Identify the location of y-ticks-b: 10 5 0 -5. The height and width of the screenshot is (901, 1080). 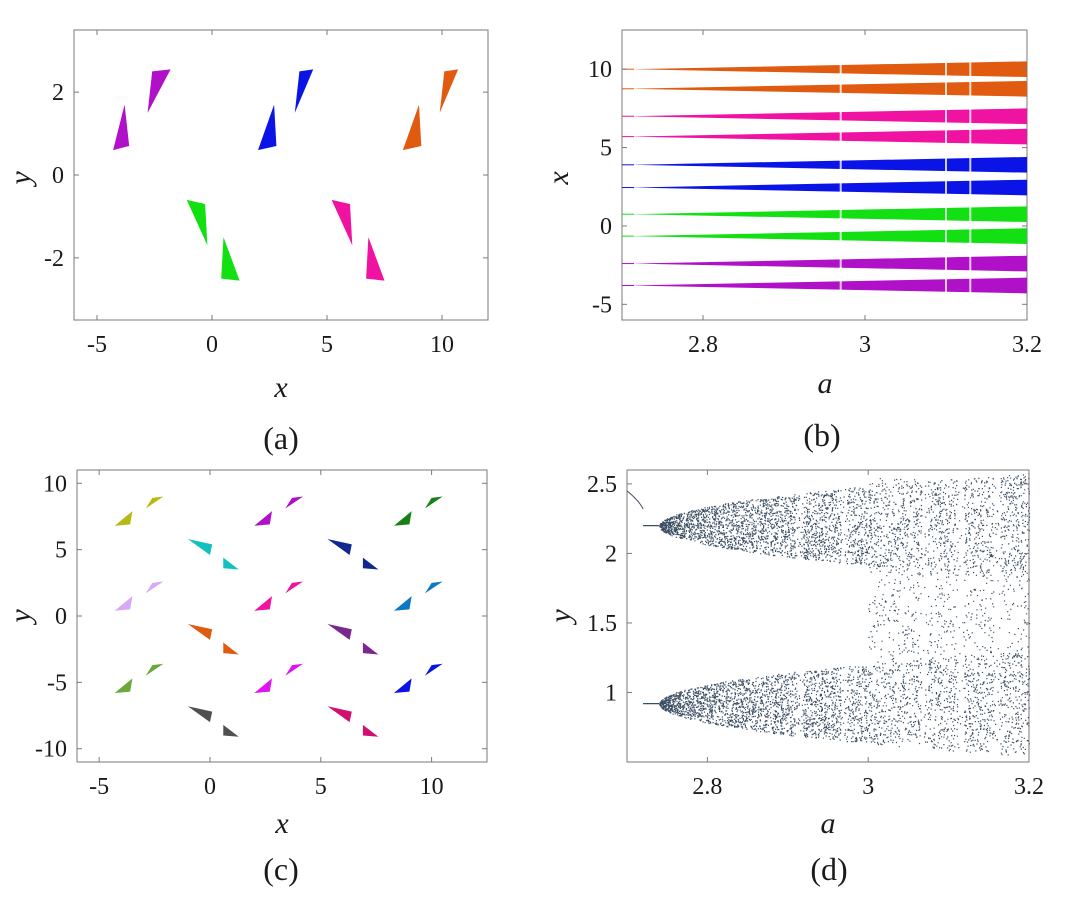
(807, 187).